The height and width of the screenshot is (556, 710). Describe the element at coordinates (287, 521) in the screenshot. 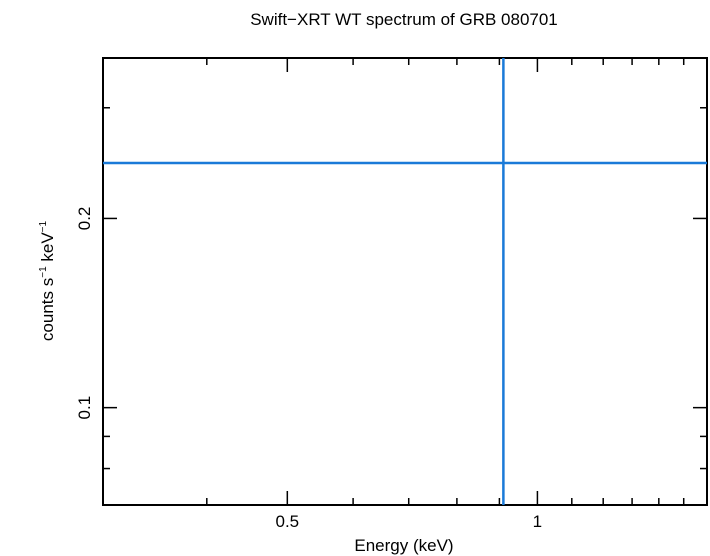

I see `x-tick-label: 0.5` at that location.